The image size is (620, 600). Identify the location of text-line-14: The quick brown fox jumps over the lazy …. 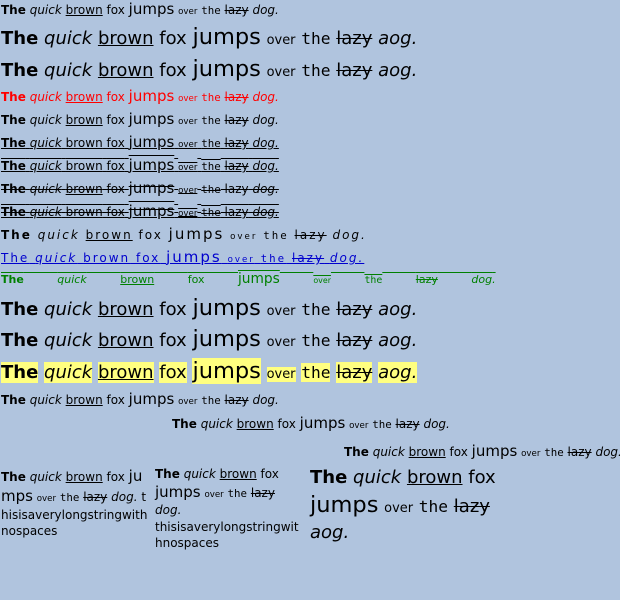
(209, 339).